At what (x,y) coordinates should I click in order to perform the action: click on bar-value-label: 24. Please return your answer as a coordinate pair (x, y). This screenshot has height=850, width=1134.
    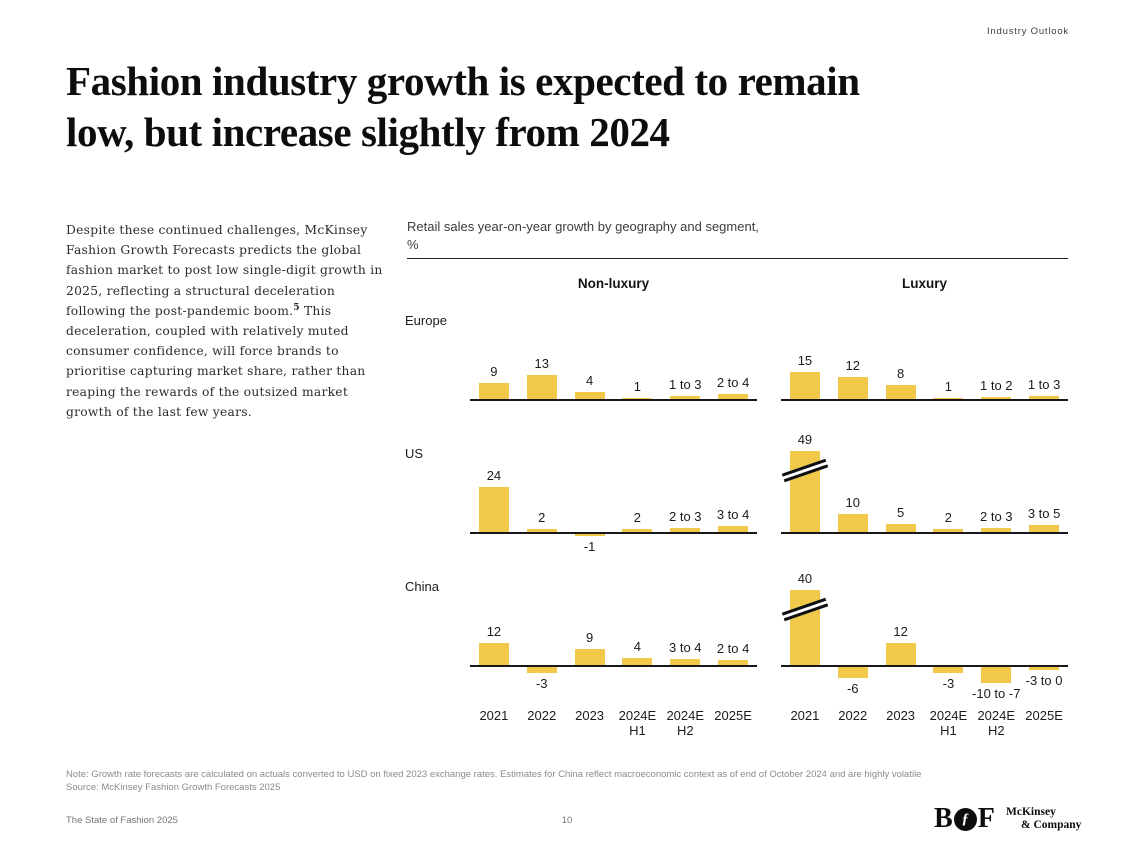
    Looking at the image, I should click on (494, 476).